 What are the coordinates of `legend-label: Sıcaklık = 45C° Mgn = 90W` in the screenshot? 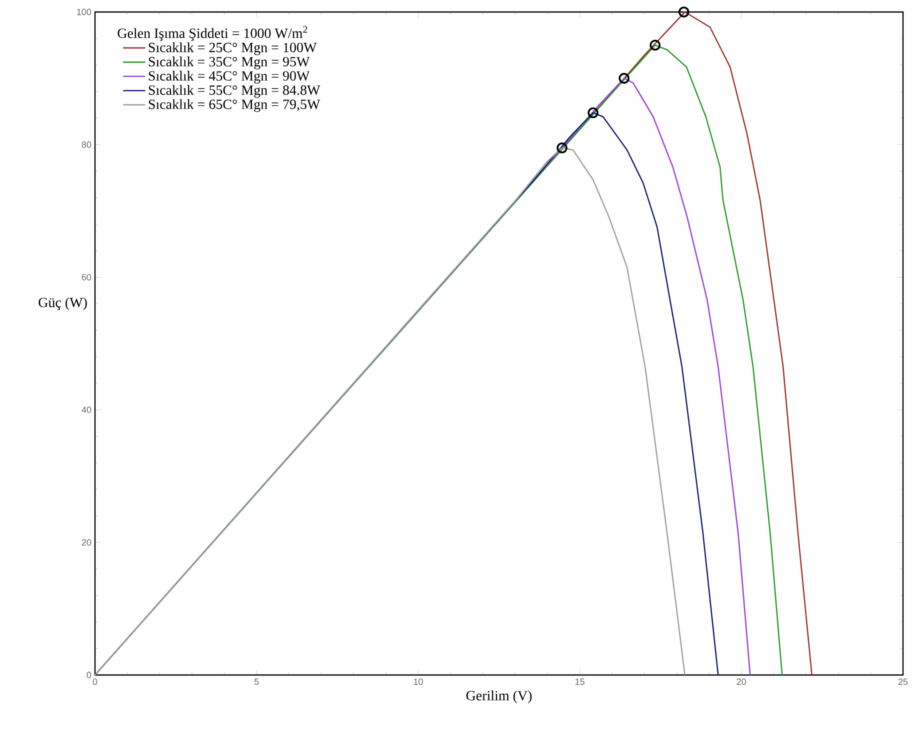 It's located at (229, 77).